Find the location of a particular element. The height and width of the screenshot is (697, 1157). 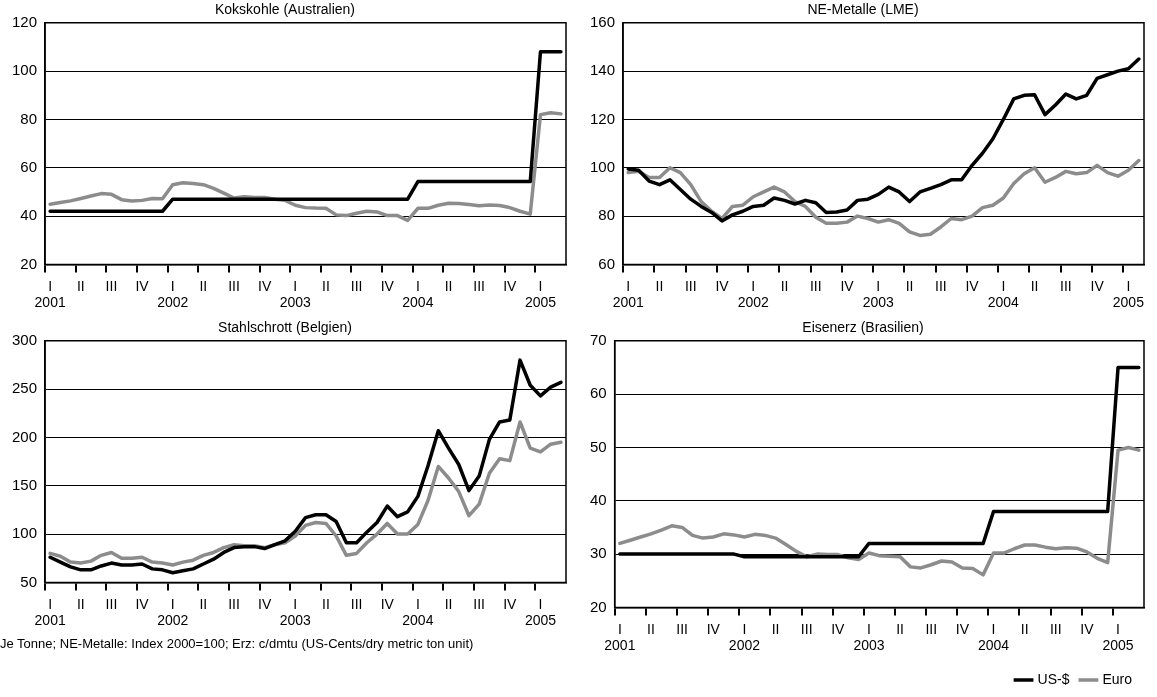

y-tick-label: 150 is located at coordinates (25, 484).